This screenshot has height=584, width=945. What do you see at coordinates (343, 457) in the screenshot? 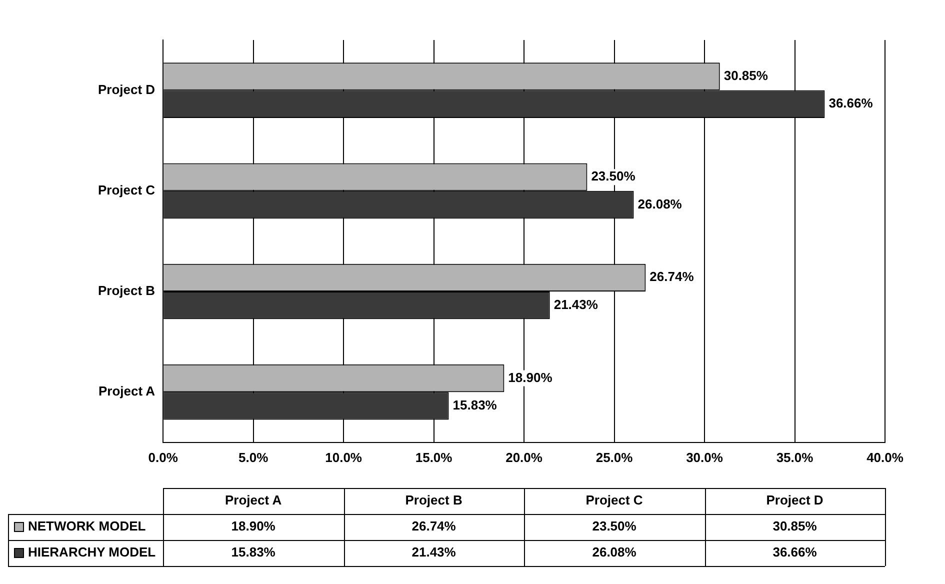
I see `x-tick-label: 10.0%` at bounding box center [343, 457].